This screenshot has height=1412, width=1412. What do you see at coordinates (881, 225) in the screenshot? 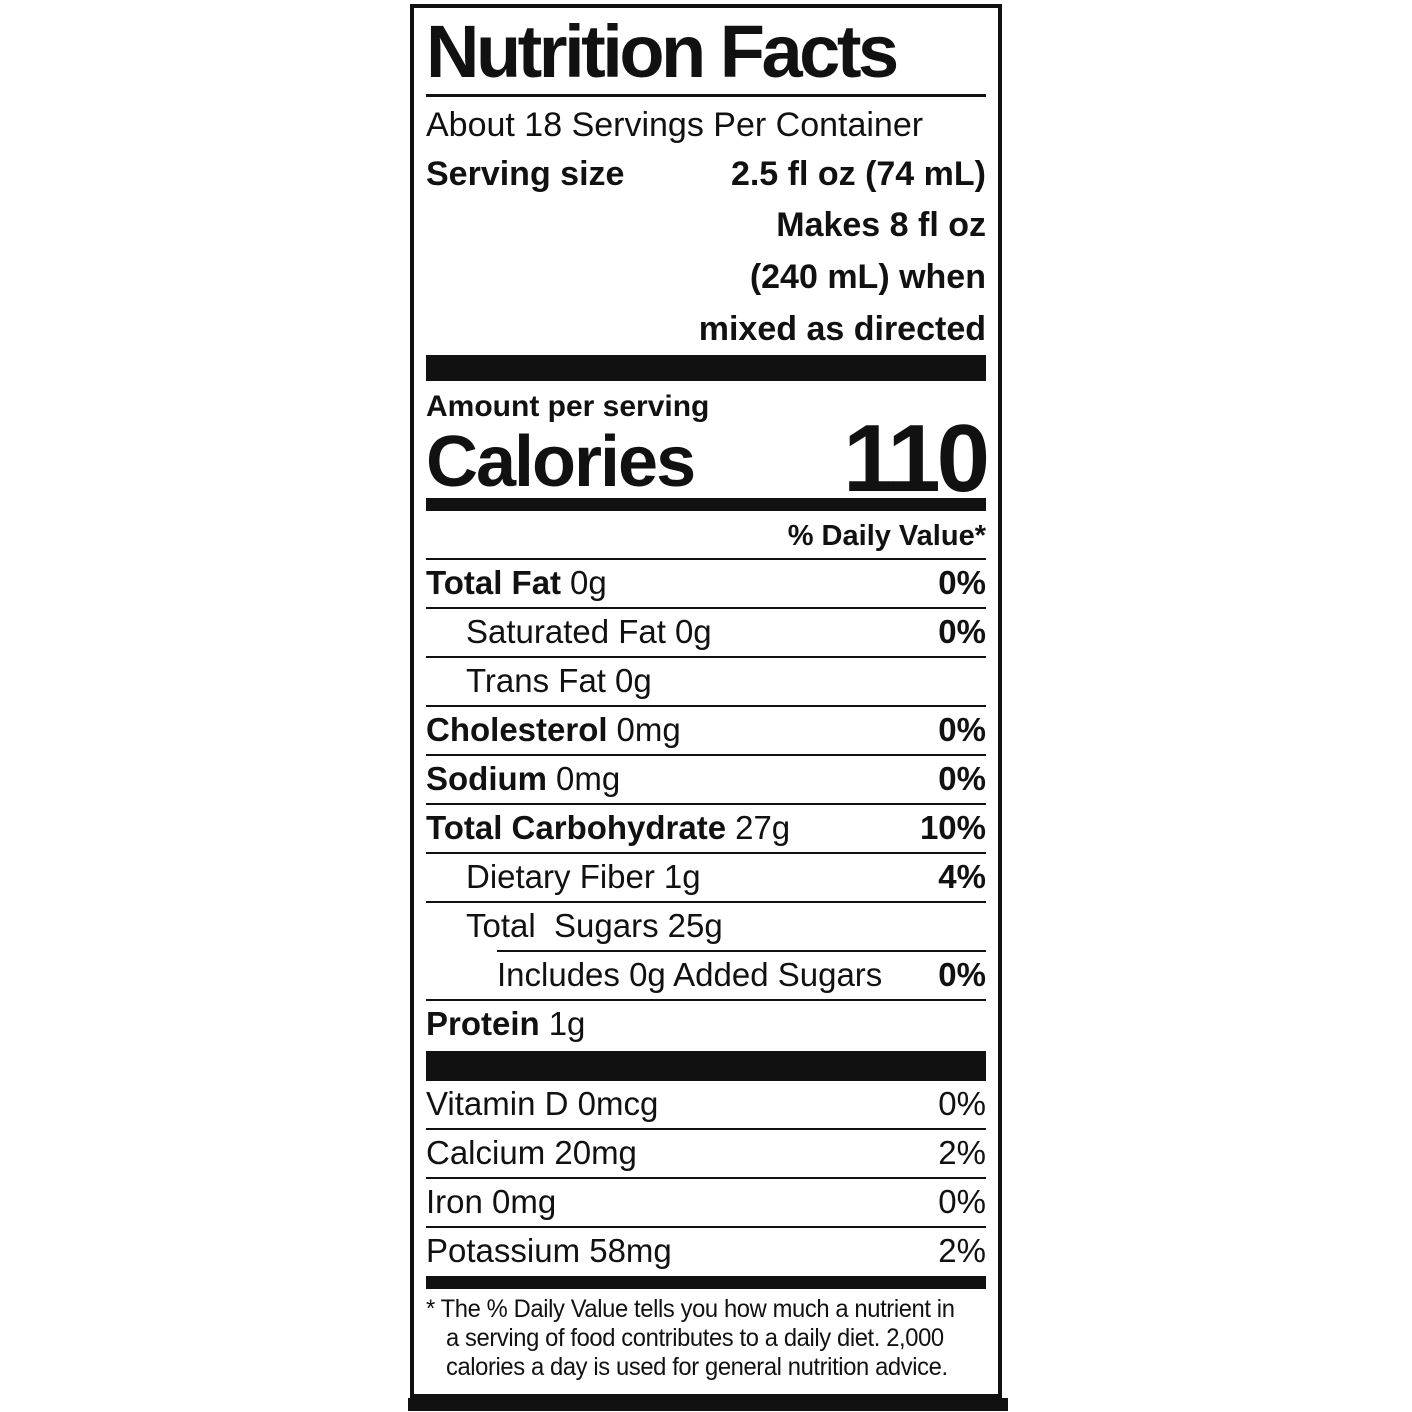
I see `mix-note-line-1: Makes 8 fl oz` at bounding box center [881, 225].